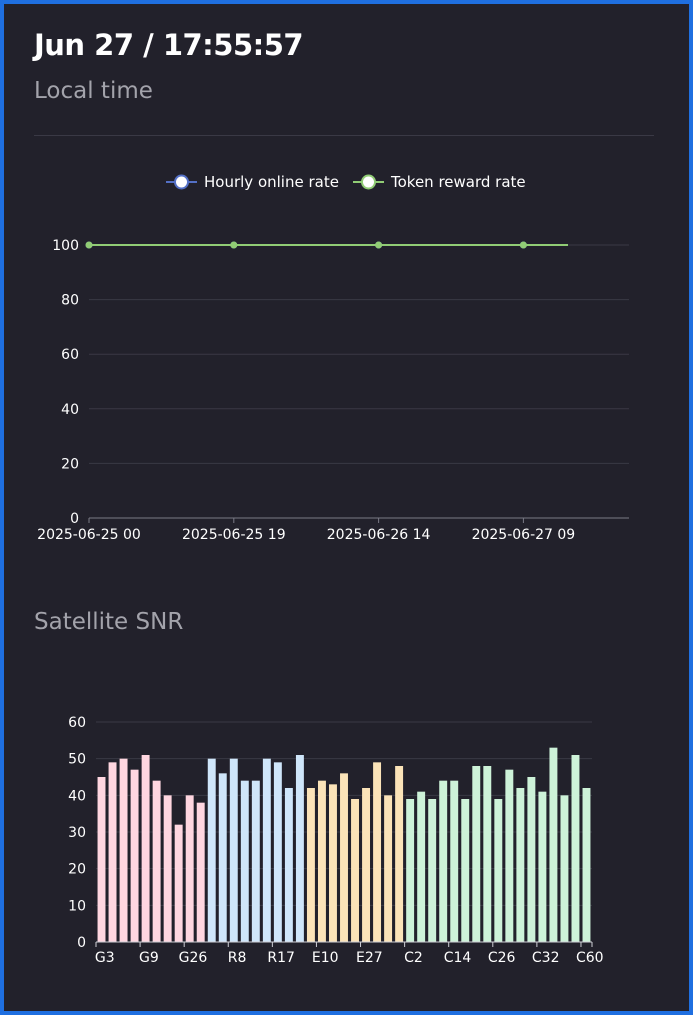  What do you see at coordinates (70, 464) in the screenshot?
I see `line-y-tick-label: 20` at bounding box center [70, 464].